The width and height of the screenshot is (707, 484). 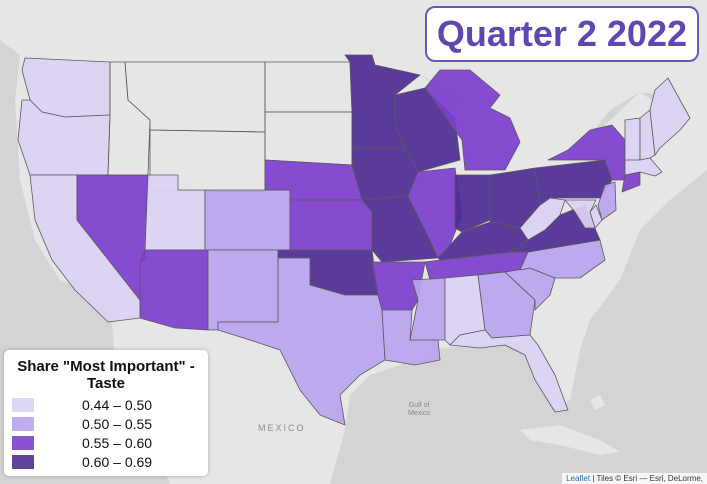 What do you see at coordinates (607, 201) in the screenshot?
I see `state-nj` at bounding box center [607, 201].